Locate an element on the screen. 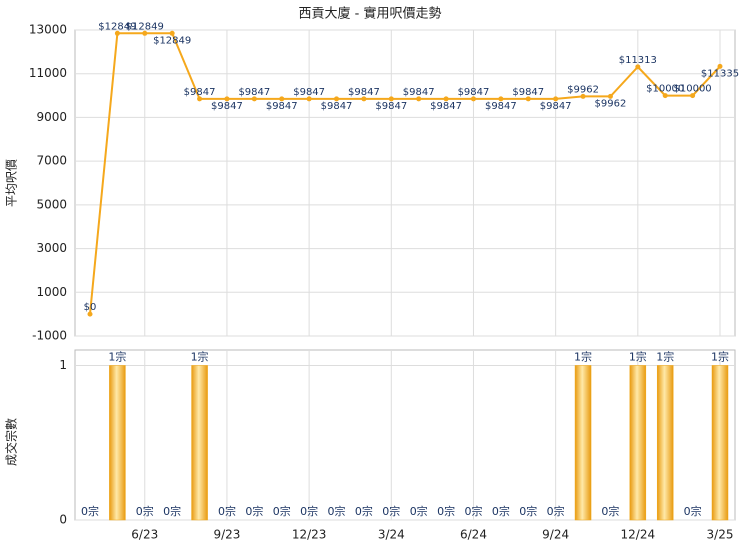 Image resolution: width=740 pixels, height=550 pixels. x-tick-label: 12/24 is located at coordinates (638, 535).